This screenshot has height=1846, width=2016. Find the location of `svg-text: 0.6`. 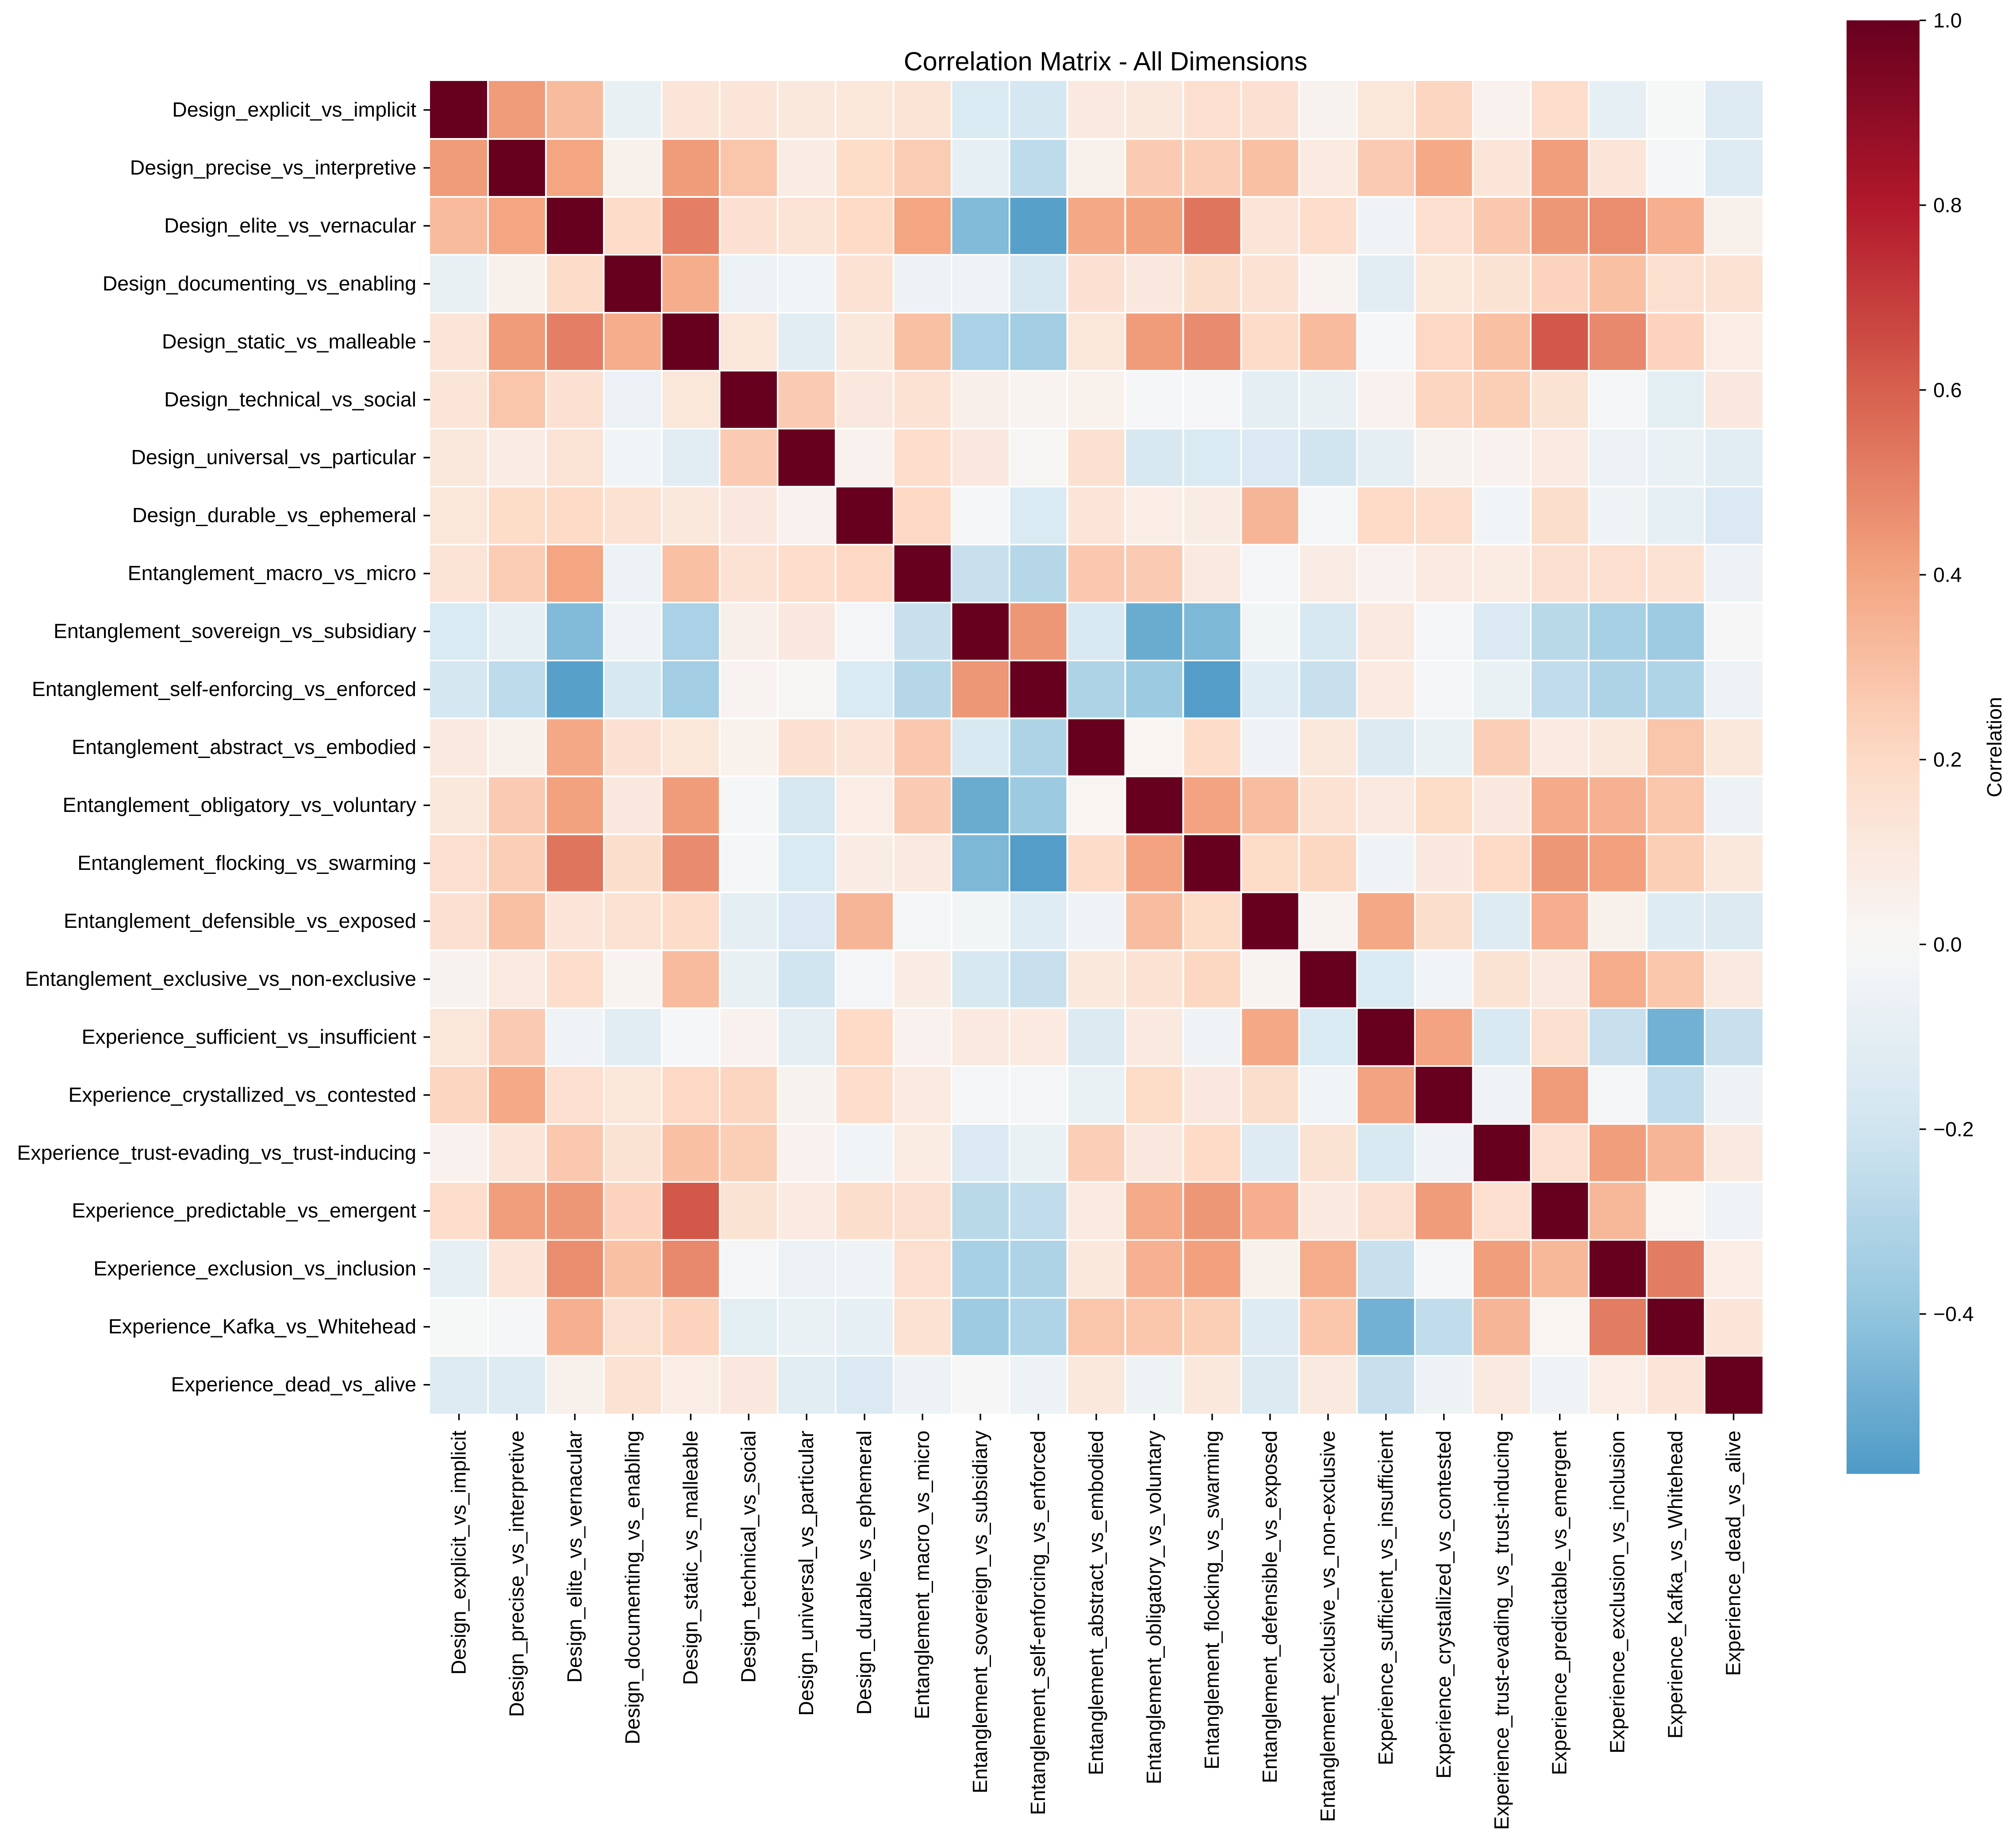

svg-text: 0.6 is located at coordinates (1947, 389).